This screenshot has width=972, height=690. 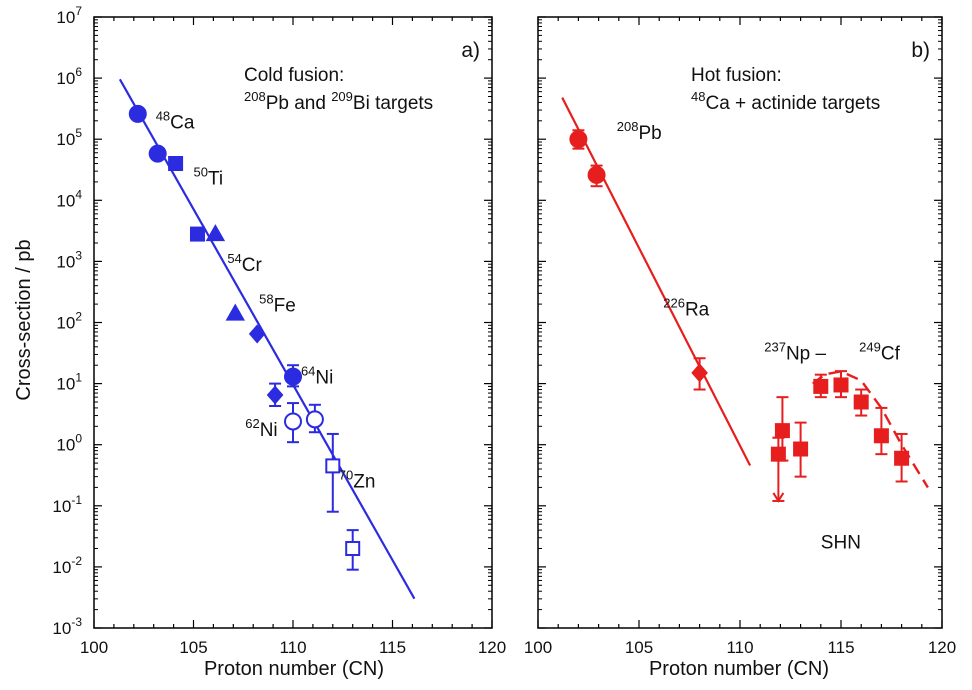 I want to click on y-tick-label: 10⁻², so click(x=67, y=565).